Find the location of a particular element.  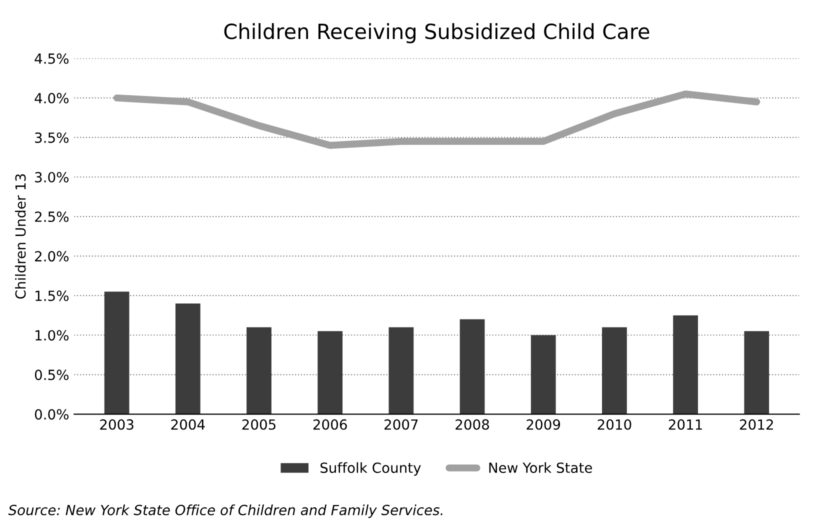

y-tick-label: 4.0% is located at coordinates (51, 98).